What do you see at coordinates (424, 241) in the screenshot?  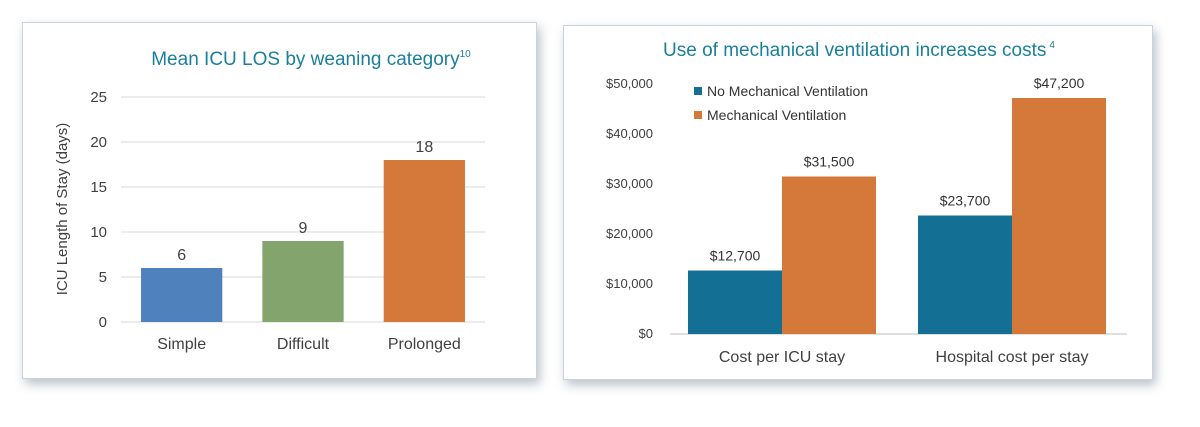 I see `bar-prolonged` at bounding box center [424, 241].